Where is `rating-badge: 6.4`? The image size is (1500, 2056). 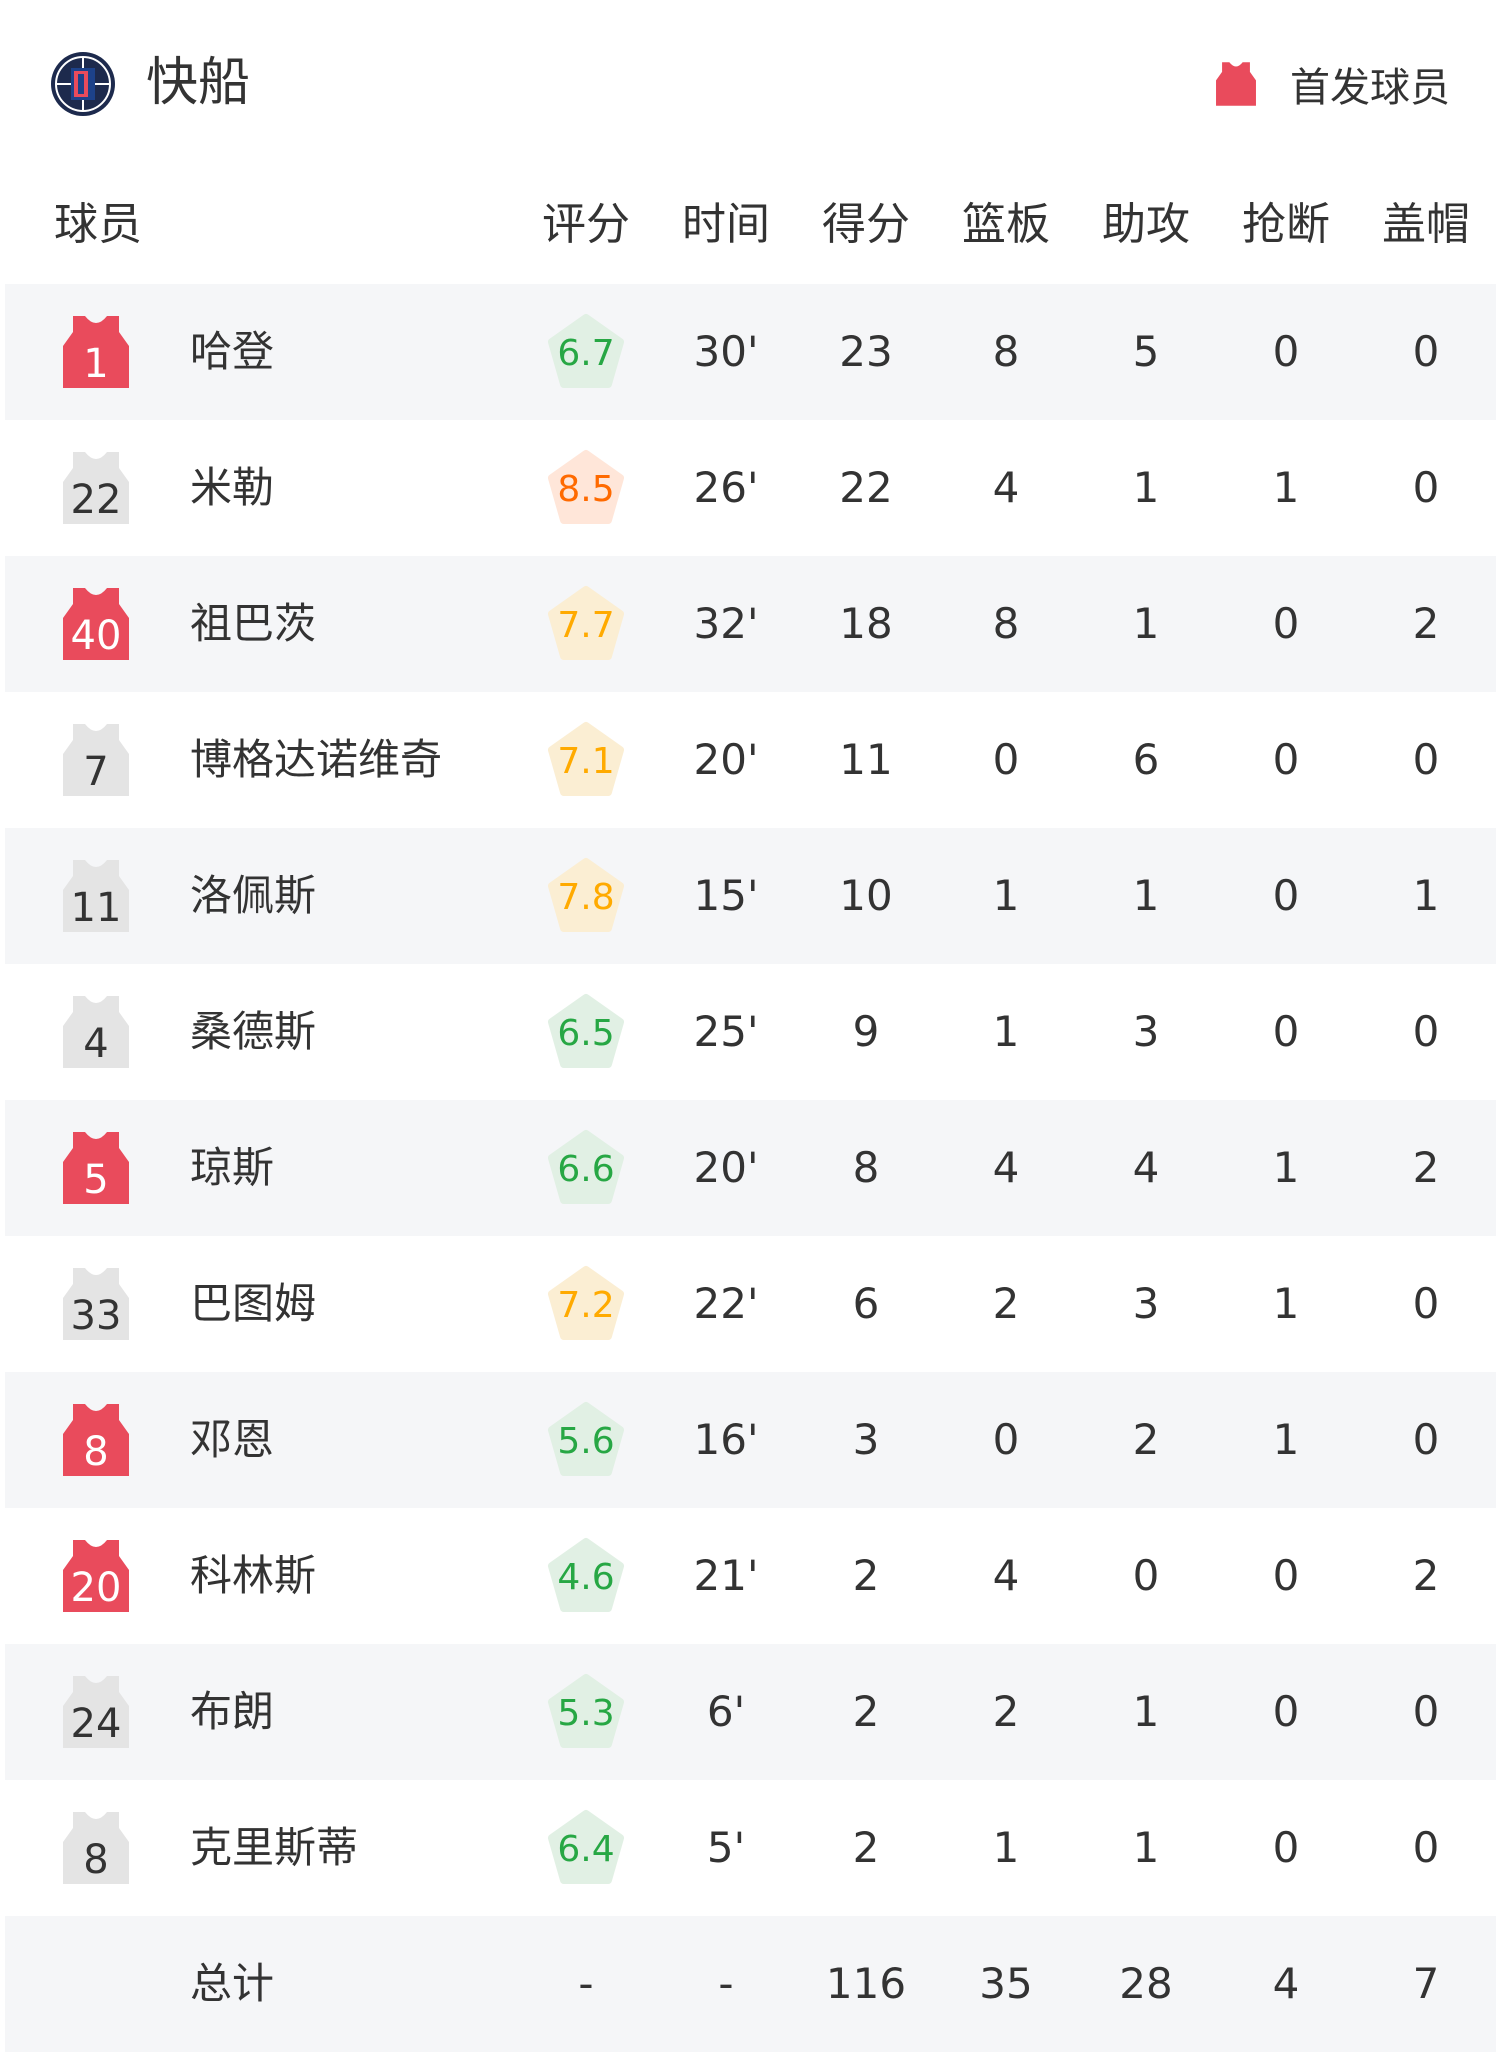
rating-badge: 6.4 is located at coordinates (586, 1848).